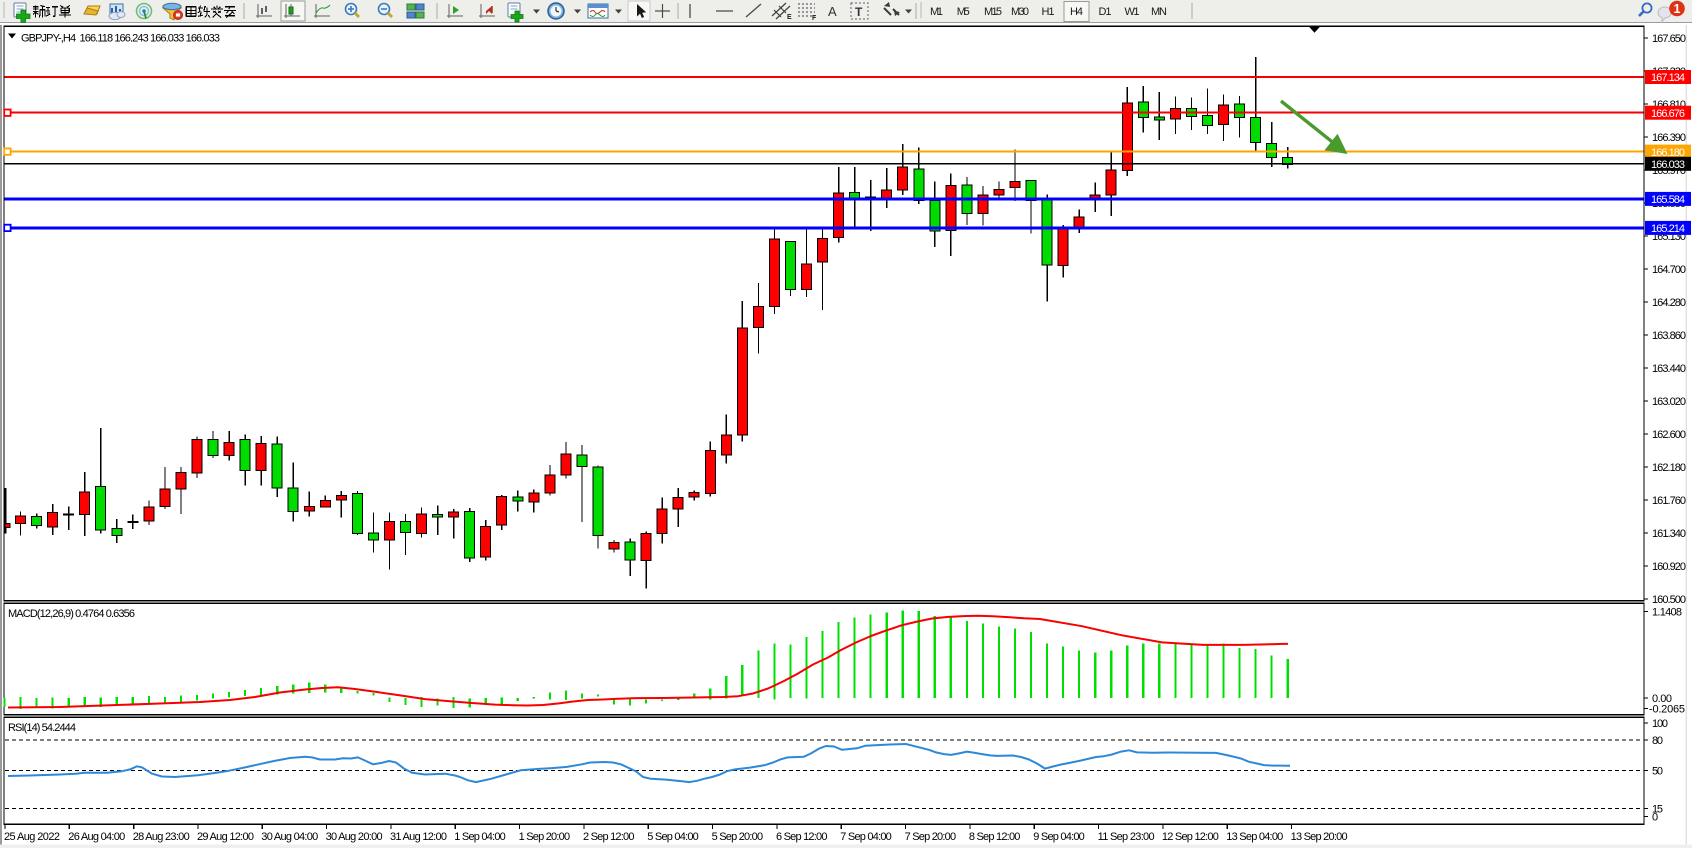  Describe the element at coordinates (814, 18) in the screenshot. I see `svg-text: F` at that location.